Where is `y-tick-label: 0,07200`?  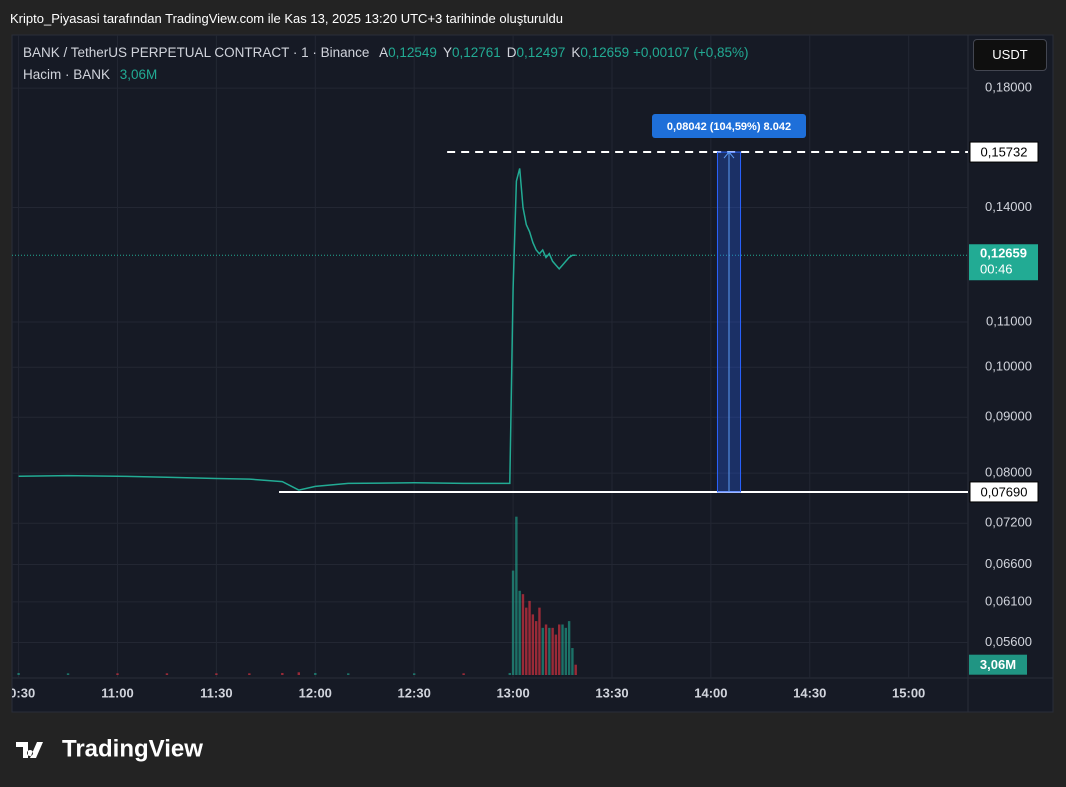 y-tick-label: 0,07200 is located at coordinates (1008, 522).